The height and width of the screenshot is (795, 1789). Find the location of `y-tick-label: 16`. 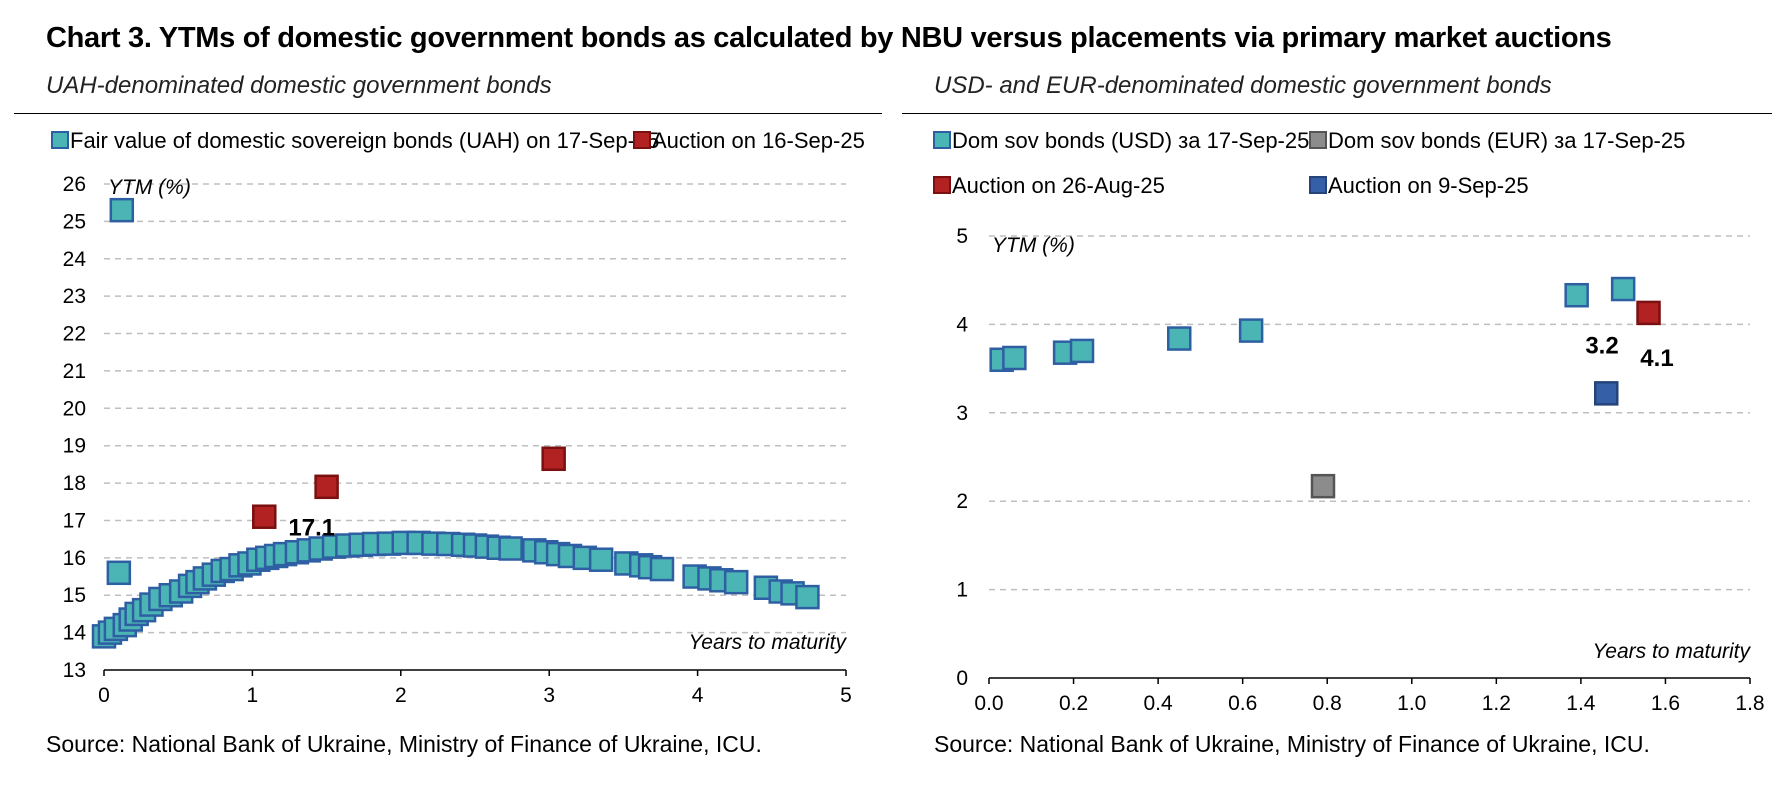

y-tick-label: 16 is located at coordinates (74, 558).